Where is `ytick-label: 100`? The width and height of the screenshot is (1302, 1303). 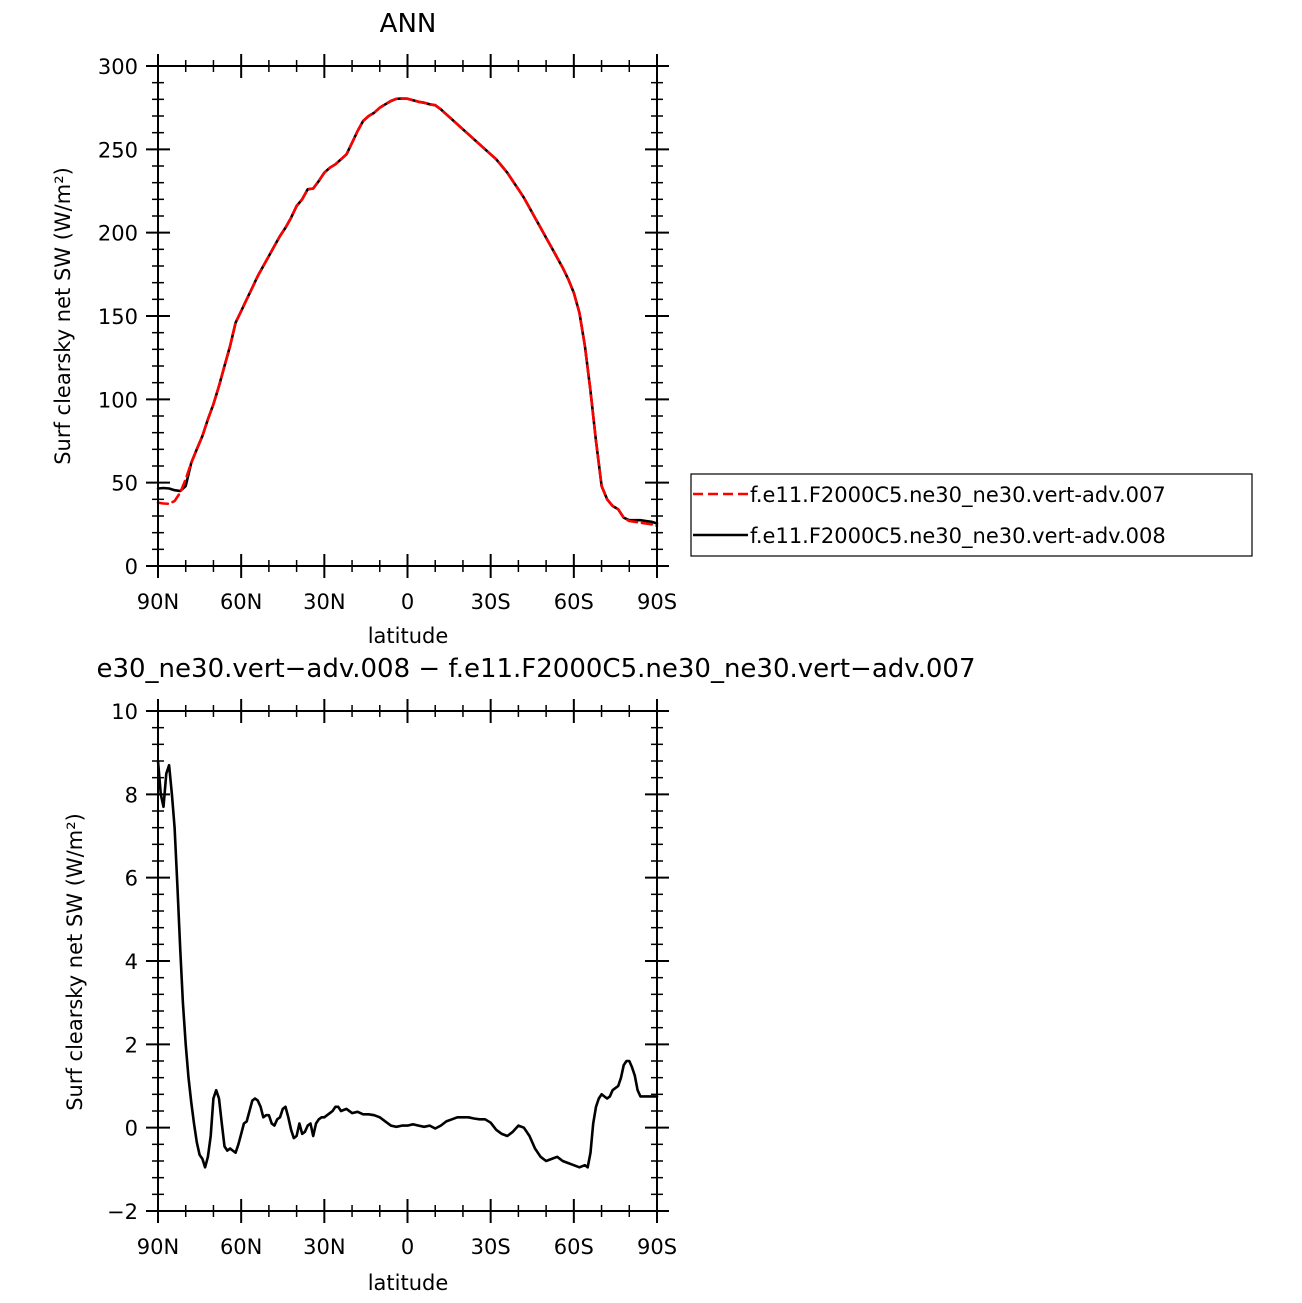
ytick-label: 100 is located at coordinates (118, 400).